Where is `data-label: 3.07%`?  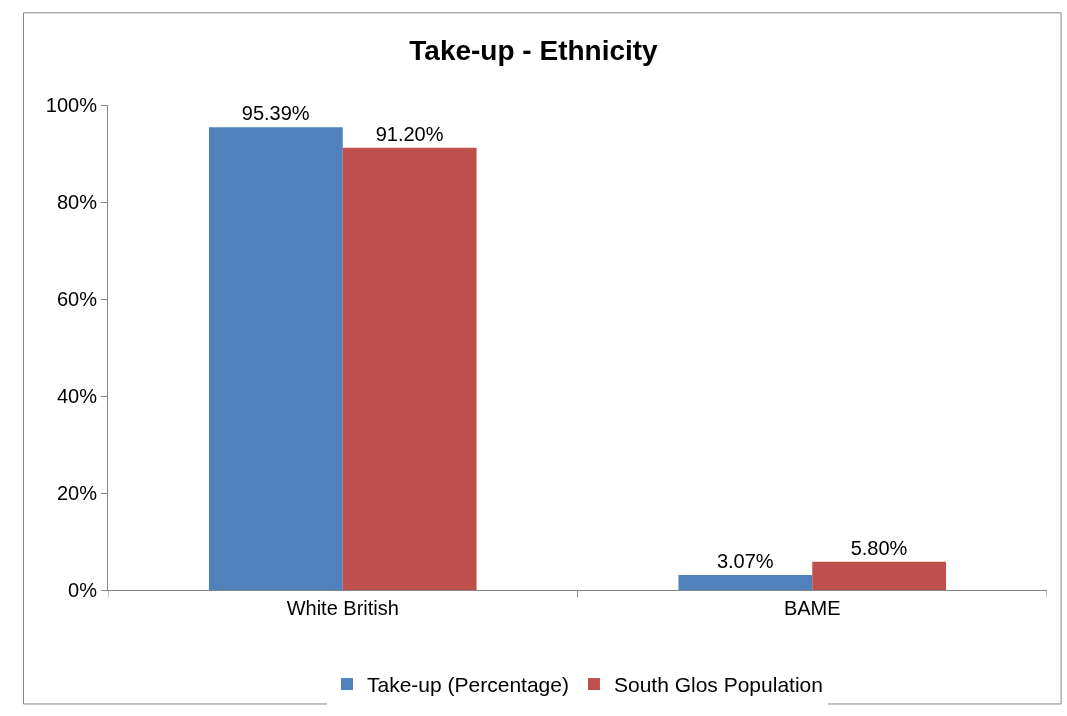
data-label: 3.07% is located at coordinates (745, 561).